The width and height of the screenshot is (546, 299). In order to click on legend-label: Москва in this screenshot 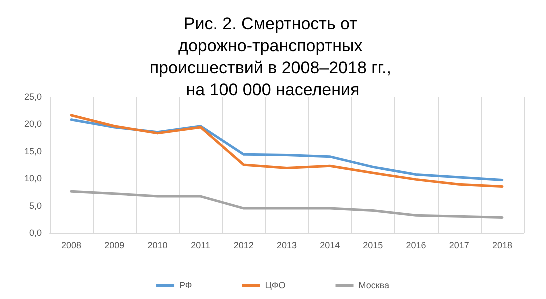, I will do `click(374, 285)`.